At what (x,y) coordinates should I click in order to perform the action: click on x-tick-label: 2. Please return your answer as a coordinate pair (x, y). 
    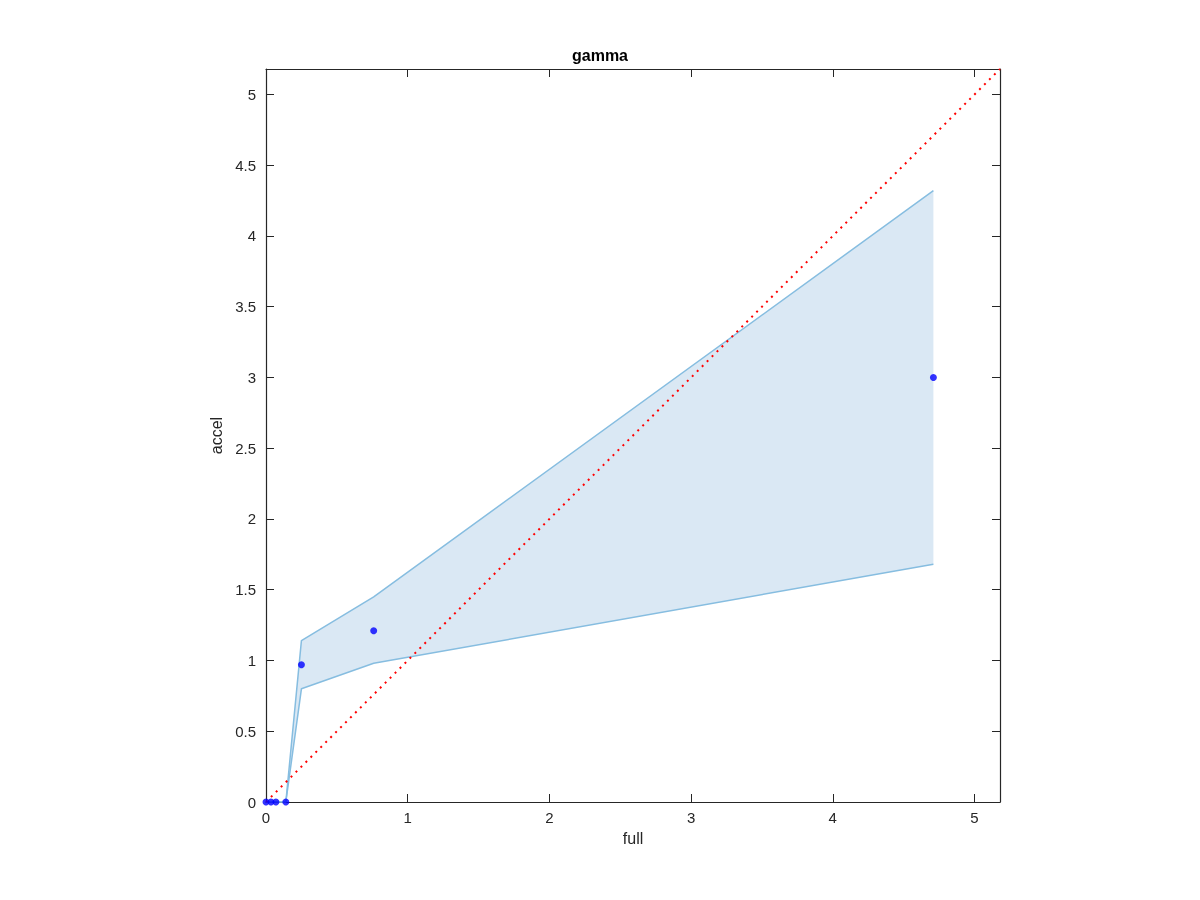
    Looking at the image, I should click on (549, 817).